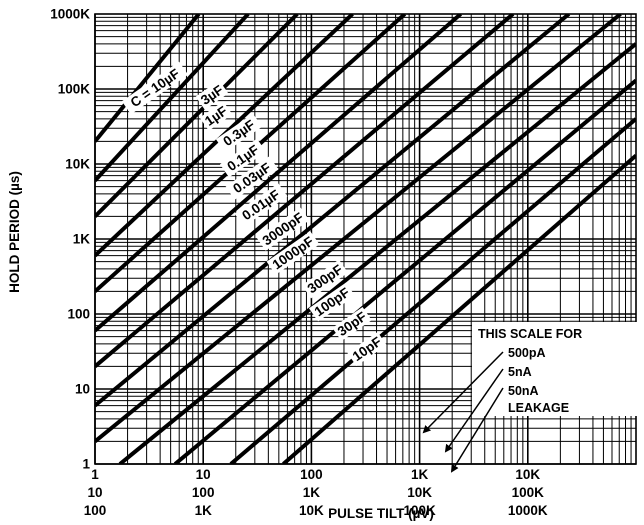 The width and height of the screenshot is (644, 525). Describe the element at coordinates (77, 164) in the screenshot. I see `y-tick-label: 10K` at that location.